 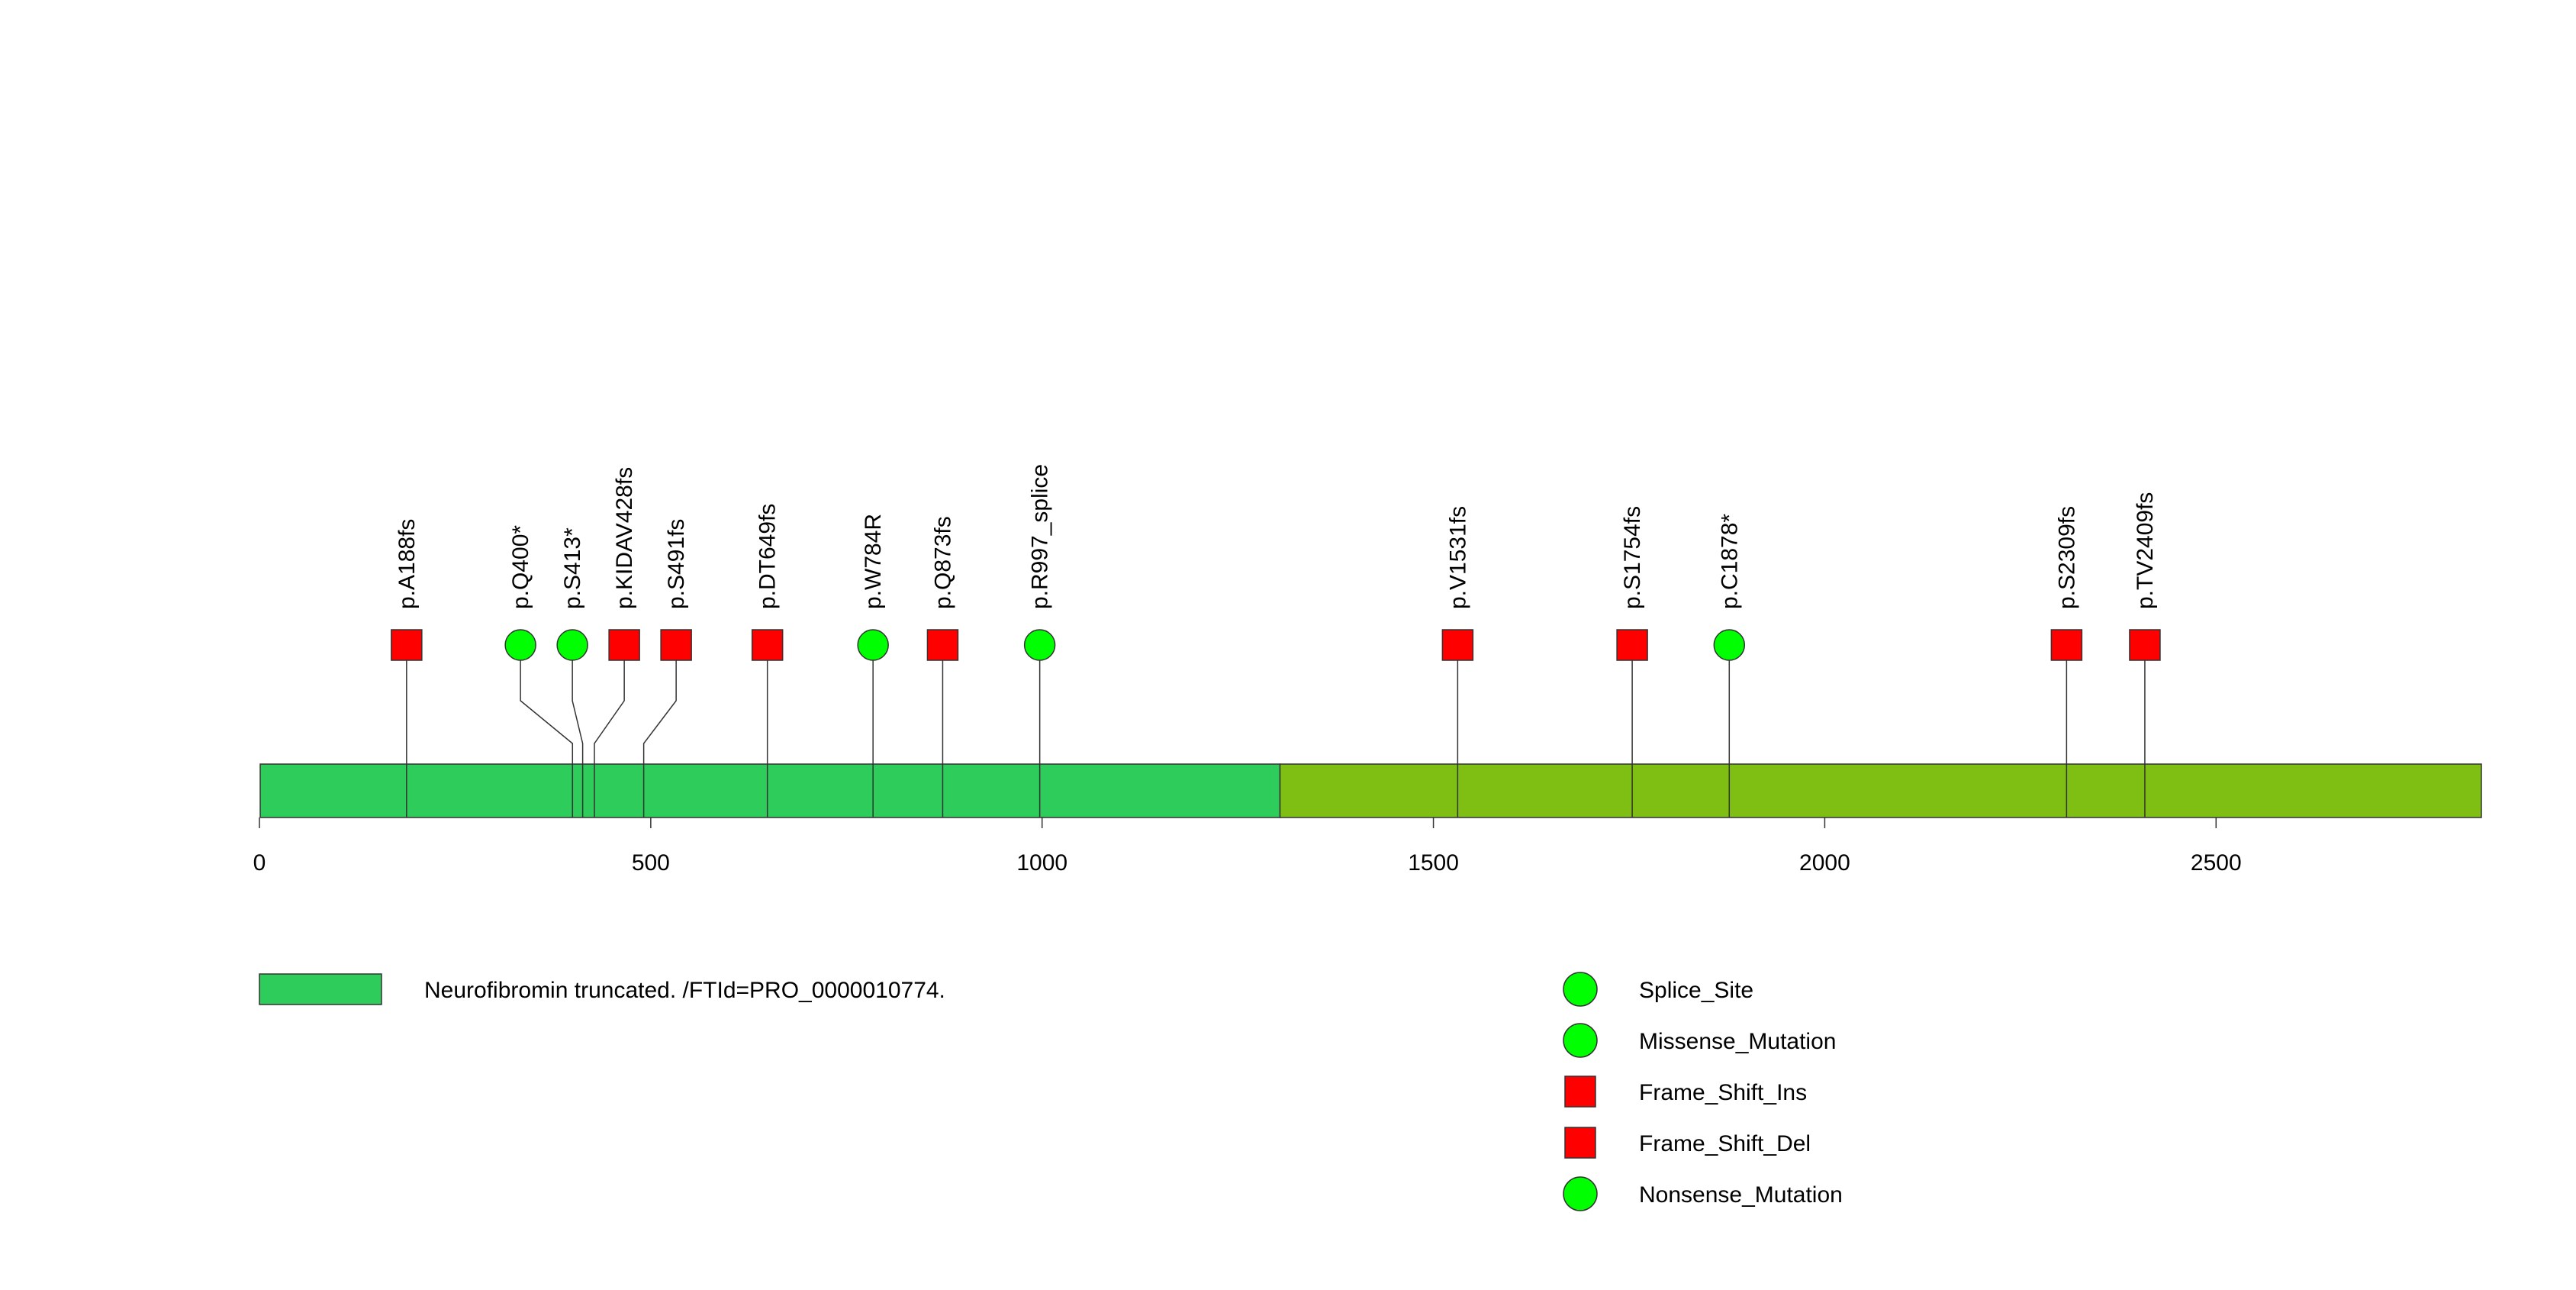 What do you see at coordinates (1824, 863) in the screenshot?
I see `x-tick-label-2000: 2000` at bounding box center [1824, 863].